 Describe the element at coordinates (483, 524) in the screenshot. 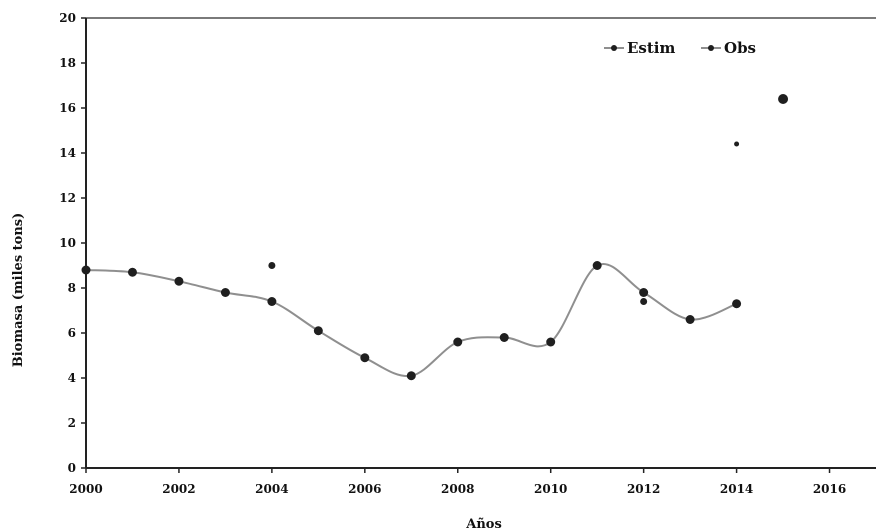

I see `x-axis-title: Años` at that location.